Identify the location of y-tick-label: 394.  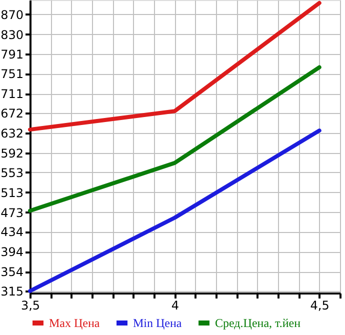
(12, 252).